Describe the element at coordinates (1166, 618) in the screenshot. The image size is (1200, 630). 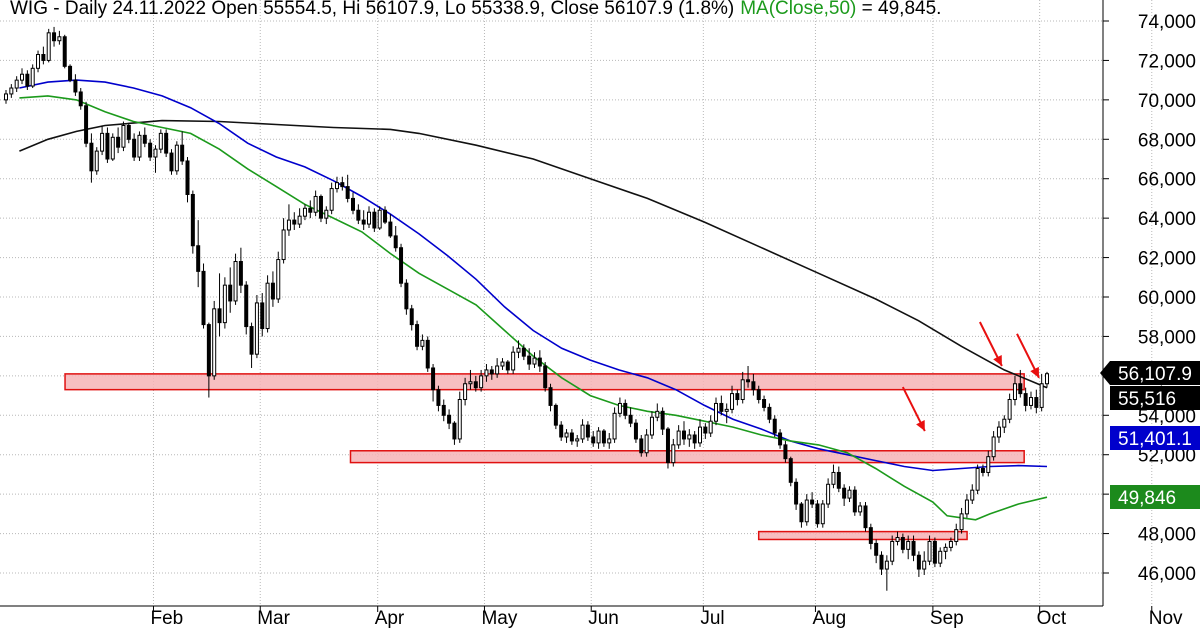
I see `x-tick-label-nov: Nov` at that location.